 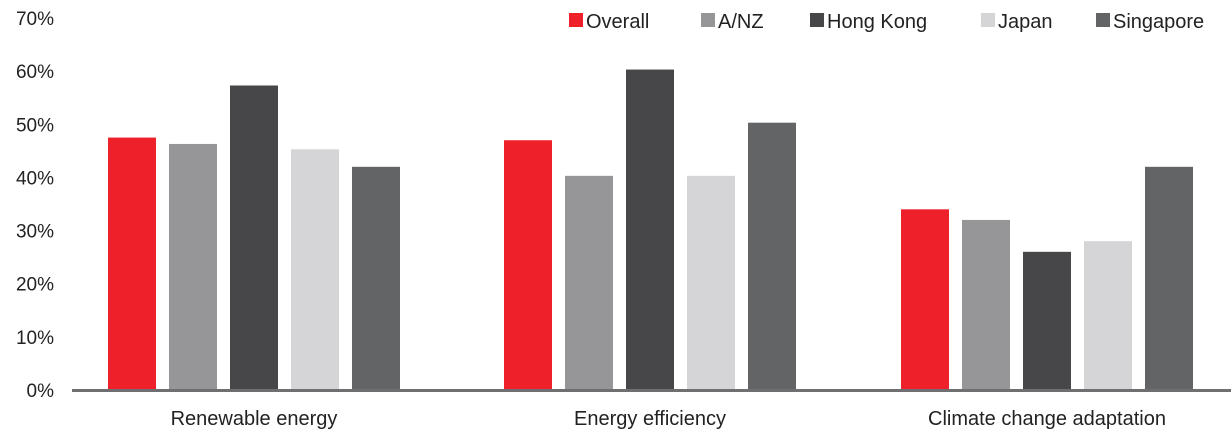 I want to click on y-tick-label: 30%, so click(x=35, y=232).